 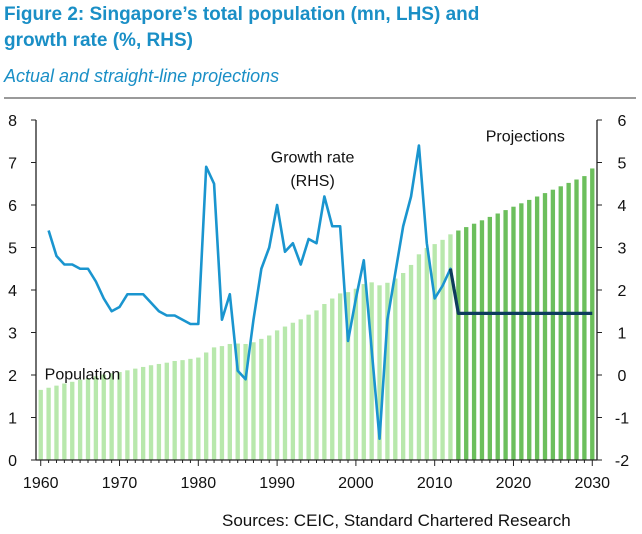 I want to click on growth-rate-projection-line, so click(x=520, y=291).